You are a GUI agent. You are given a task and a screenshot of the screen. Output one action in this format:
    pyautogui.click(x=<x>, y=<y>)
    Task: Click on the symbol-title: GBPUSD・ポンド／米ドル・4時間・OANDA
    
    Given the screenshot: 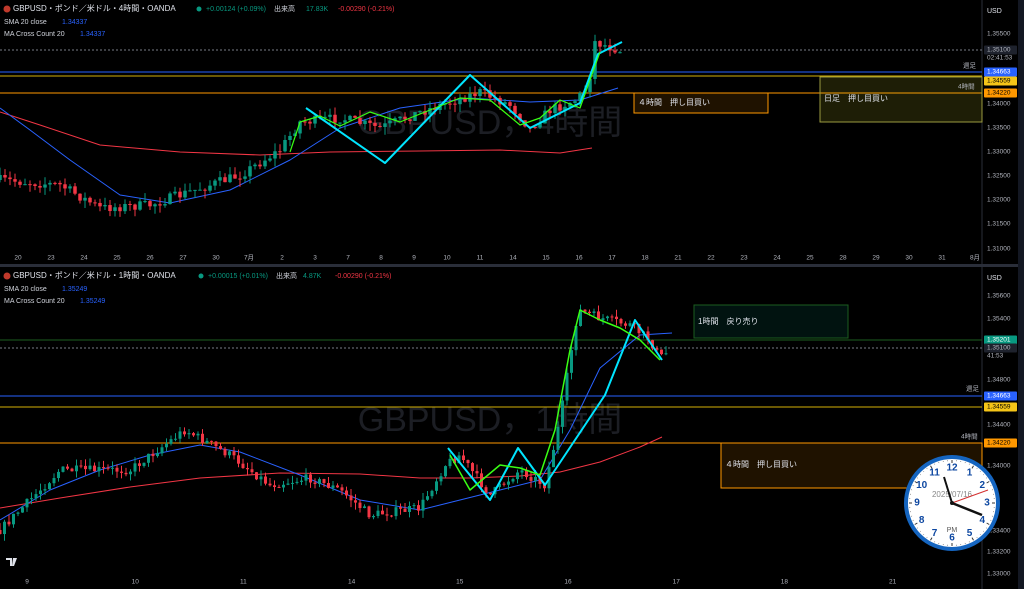 What is the action you would take?
    pyautogui.click(x=94, y=8)
    